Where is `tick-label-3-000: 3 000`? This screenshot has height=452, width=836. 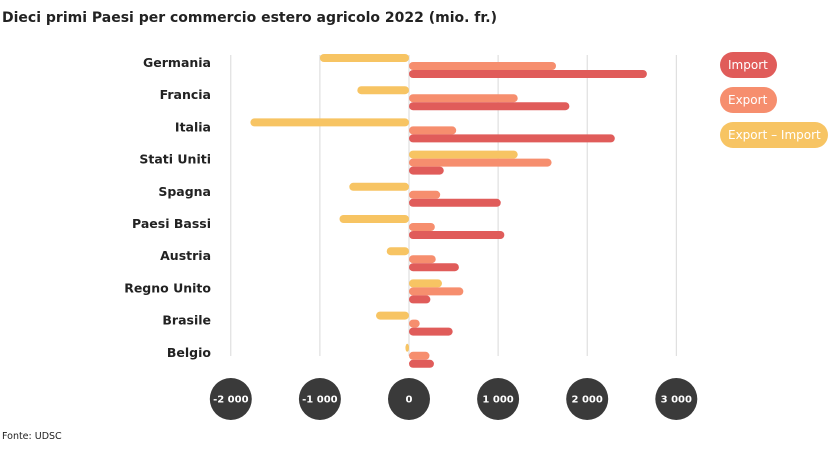
tick-label-3-000: 3 000 is located at coordinates (676, 400).